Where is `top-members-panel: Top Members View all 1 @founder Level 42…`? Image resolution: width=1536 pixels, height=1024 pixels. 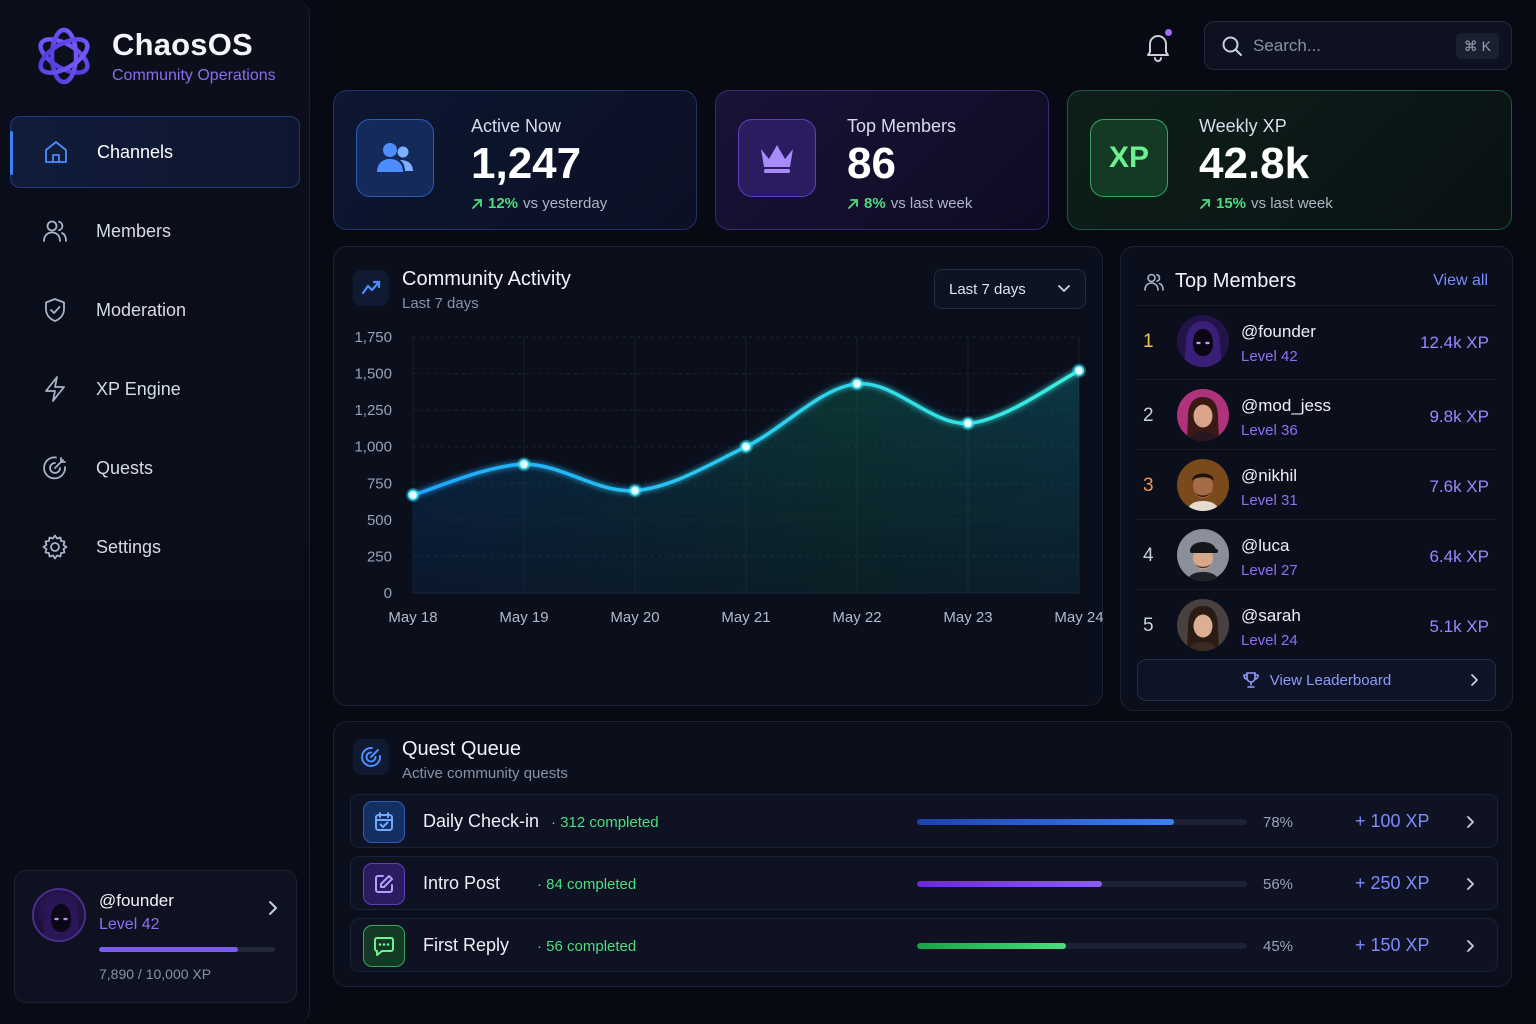
top-members-panel: Top Members View all 1 @founder Level 42… is located at coordinates (1316, 478).